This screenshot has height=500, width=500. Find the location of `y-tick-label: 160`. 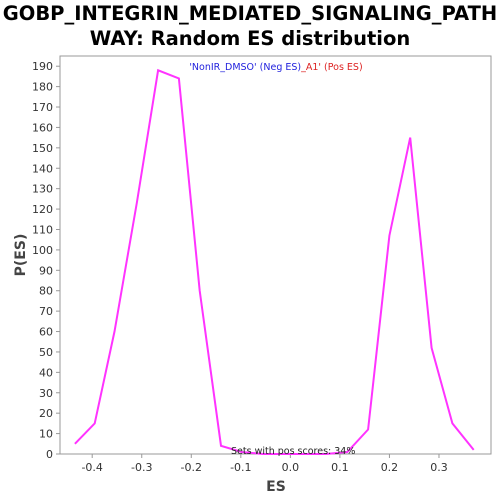

y-tick-label: 160 is located at coordinates (42, 127).